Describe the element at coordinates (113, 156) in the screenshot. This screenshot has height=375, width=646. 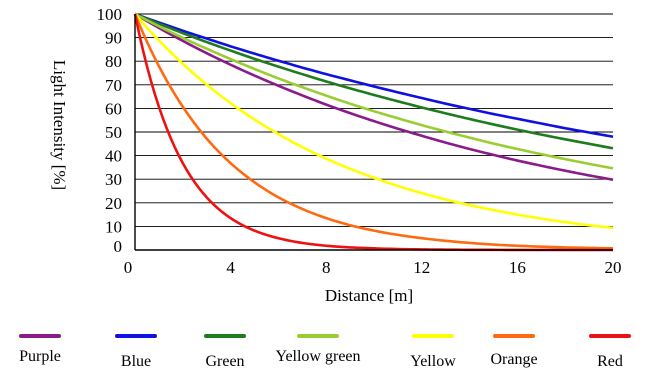
I see `y-tick-label: 40` at that location.